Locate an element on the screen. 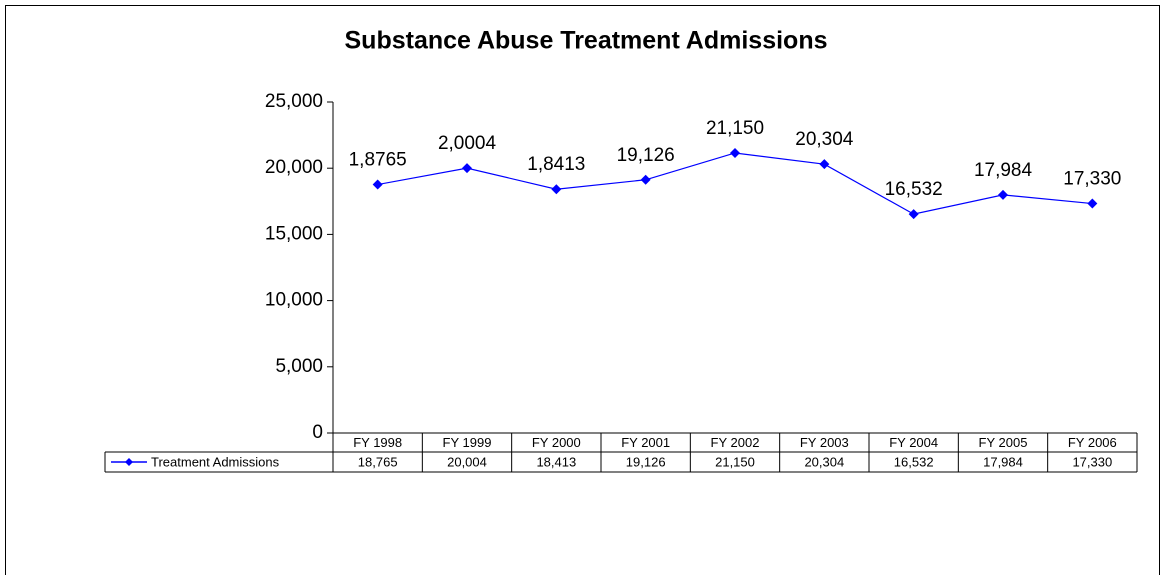  y-tick-label: 10,000 is located at coordinates (294, 300).